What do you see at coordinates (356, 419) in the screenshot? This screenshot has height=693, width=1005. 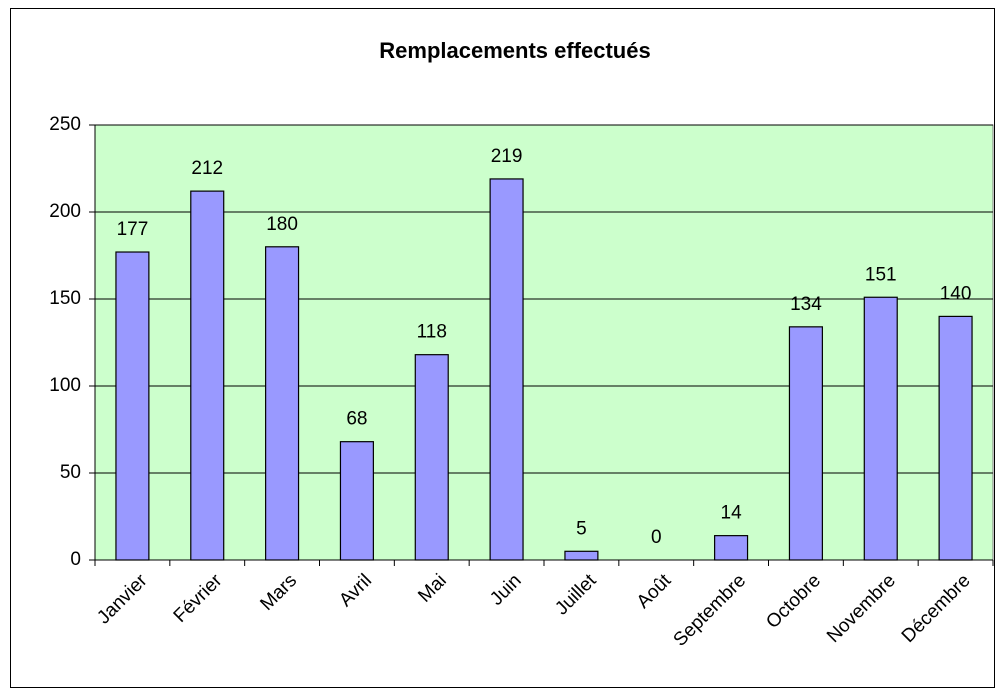 I see `value-label: 68` at bounding box center [356, 419].